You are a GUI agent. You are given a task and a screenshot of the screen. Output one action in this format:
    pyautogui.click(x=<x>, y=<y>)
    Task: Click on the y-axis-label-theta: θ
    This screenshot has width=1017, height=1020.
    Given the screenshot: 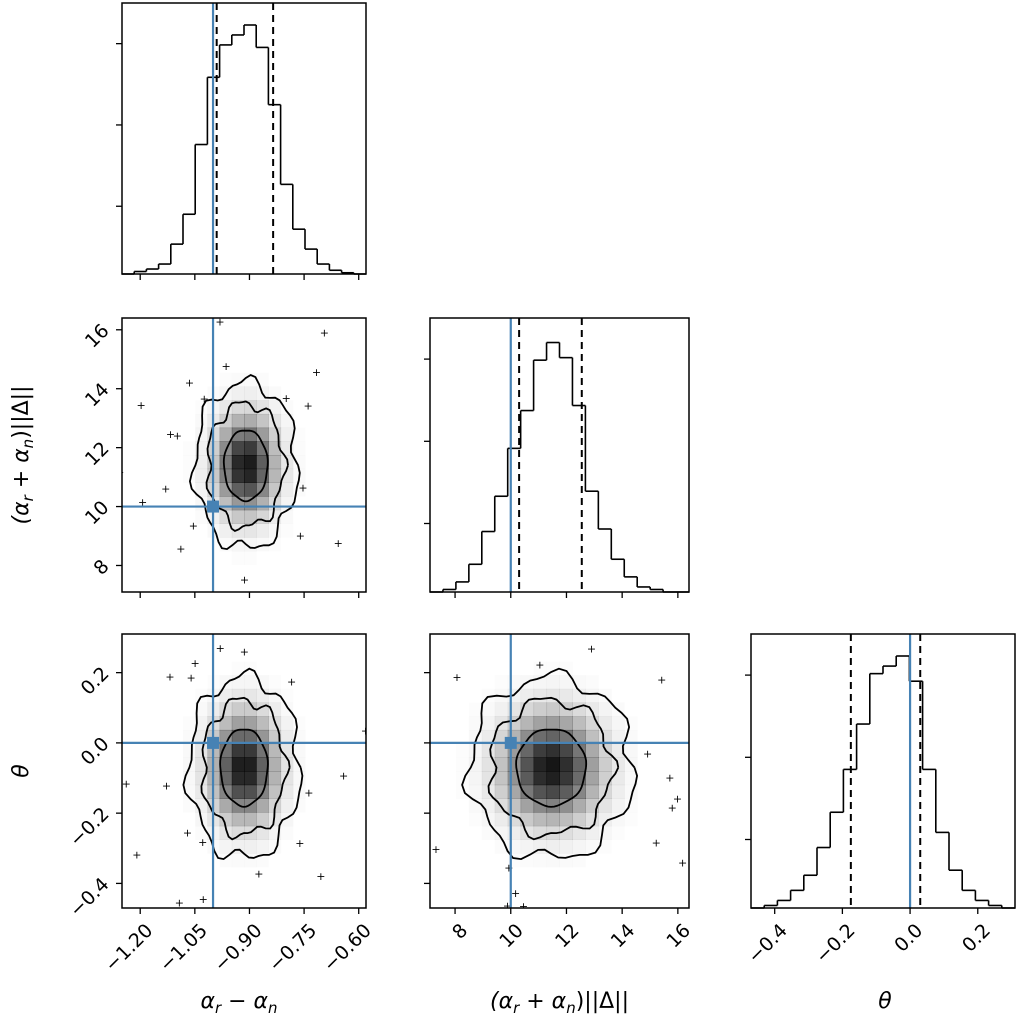 What is the action you would take?
    pyautogui.click(x=21, y=771)
    